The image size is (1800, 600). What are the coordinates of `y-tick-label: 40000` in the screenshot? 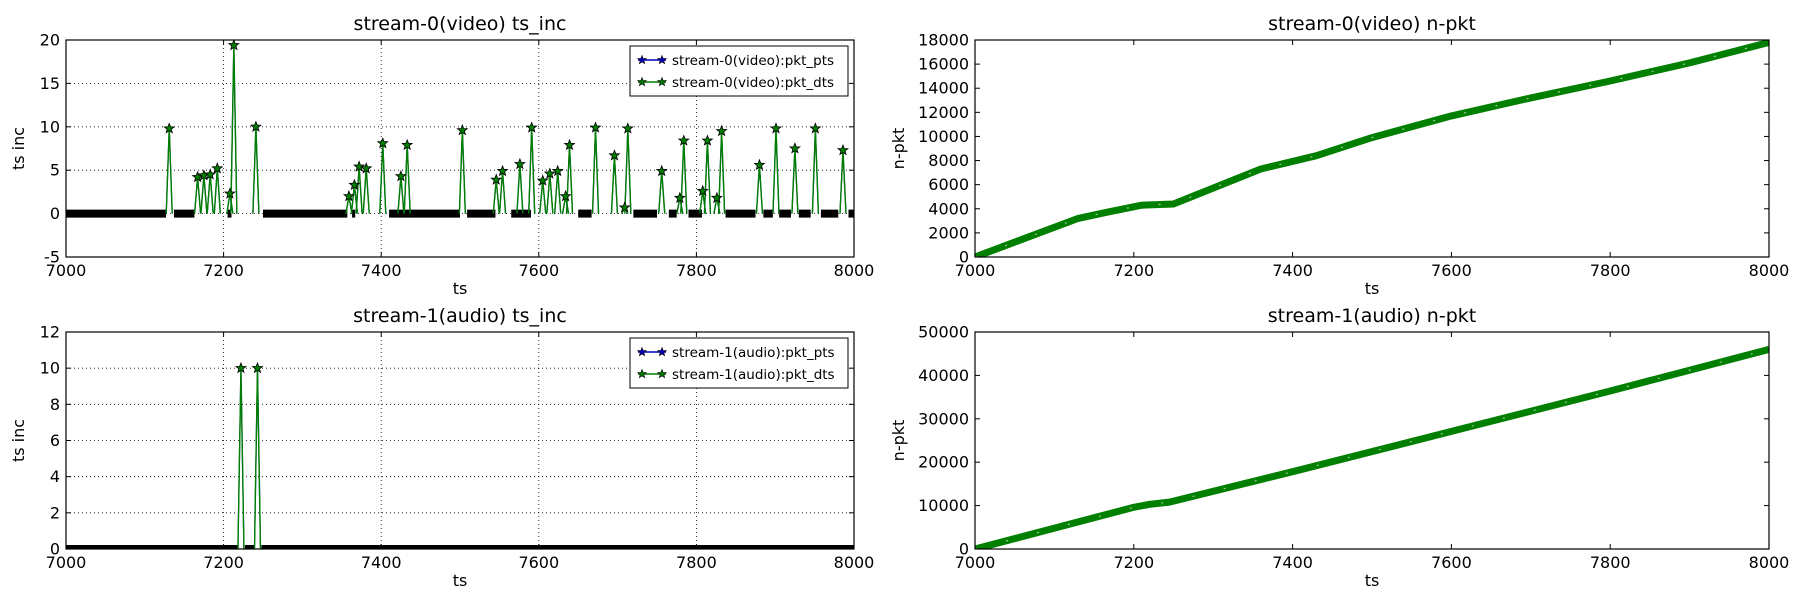 It's located at (943, 375).